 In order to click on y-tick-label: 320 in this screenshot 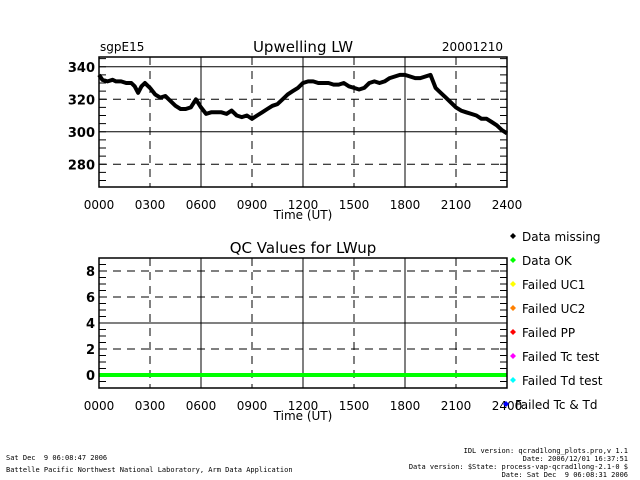, I will do `click(81, 100)`.